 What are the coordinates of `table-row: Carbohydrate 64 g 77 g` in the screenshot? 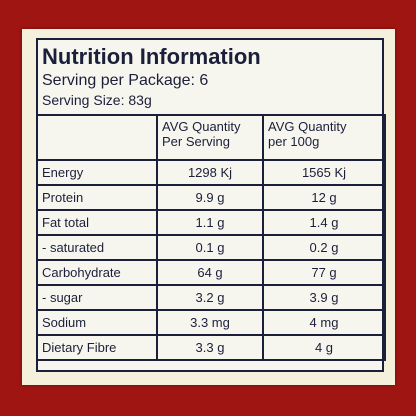 It's located at (211, 272).